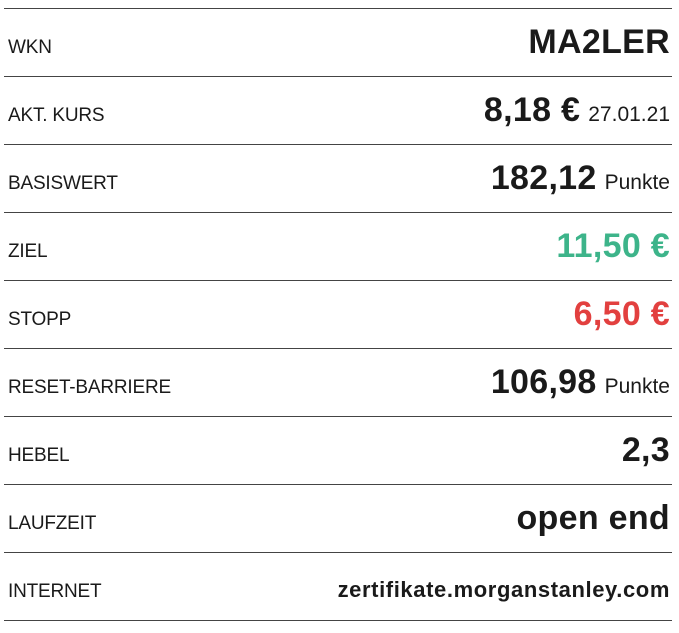  Describe the element at coordinates (543, 178) in the screenshot. I see `value-underlying: 182,12` at that location.